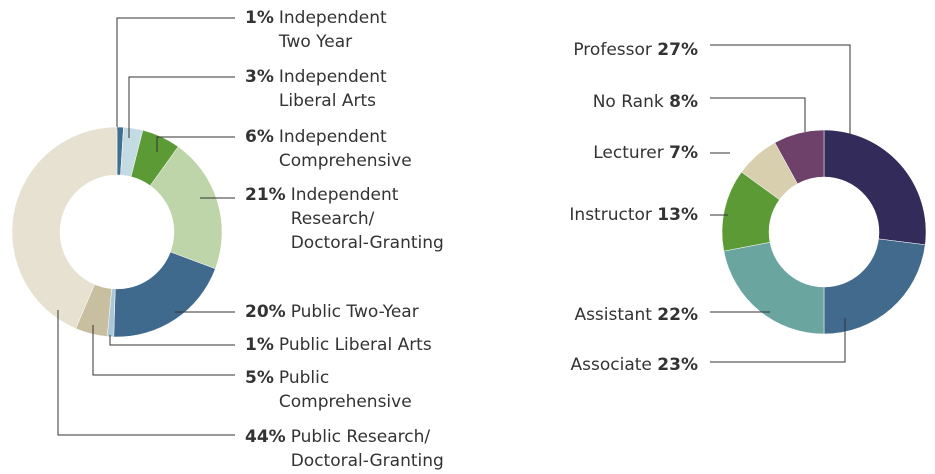 This screenshot has height=474, width=935. What do you see at coordinates (611, 365) in the screenshot?
I see `category-label: Associate` at bounding box center [611, 365].